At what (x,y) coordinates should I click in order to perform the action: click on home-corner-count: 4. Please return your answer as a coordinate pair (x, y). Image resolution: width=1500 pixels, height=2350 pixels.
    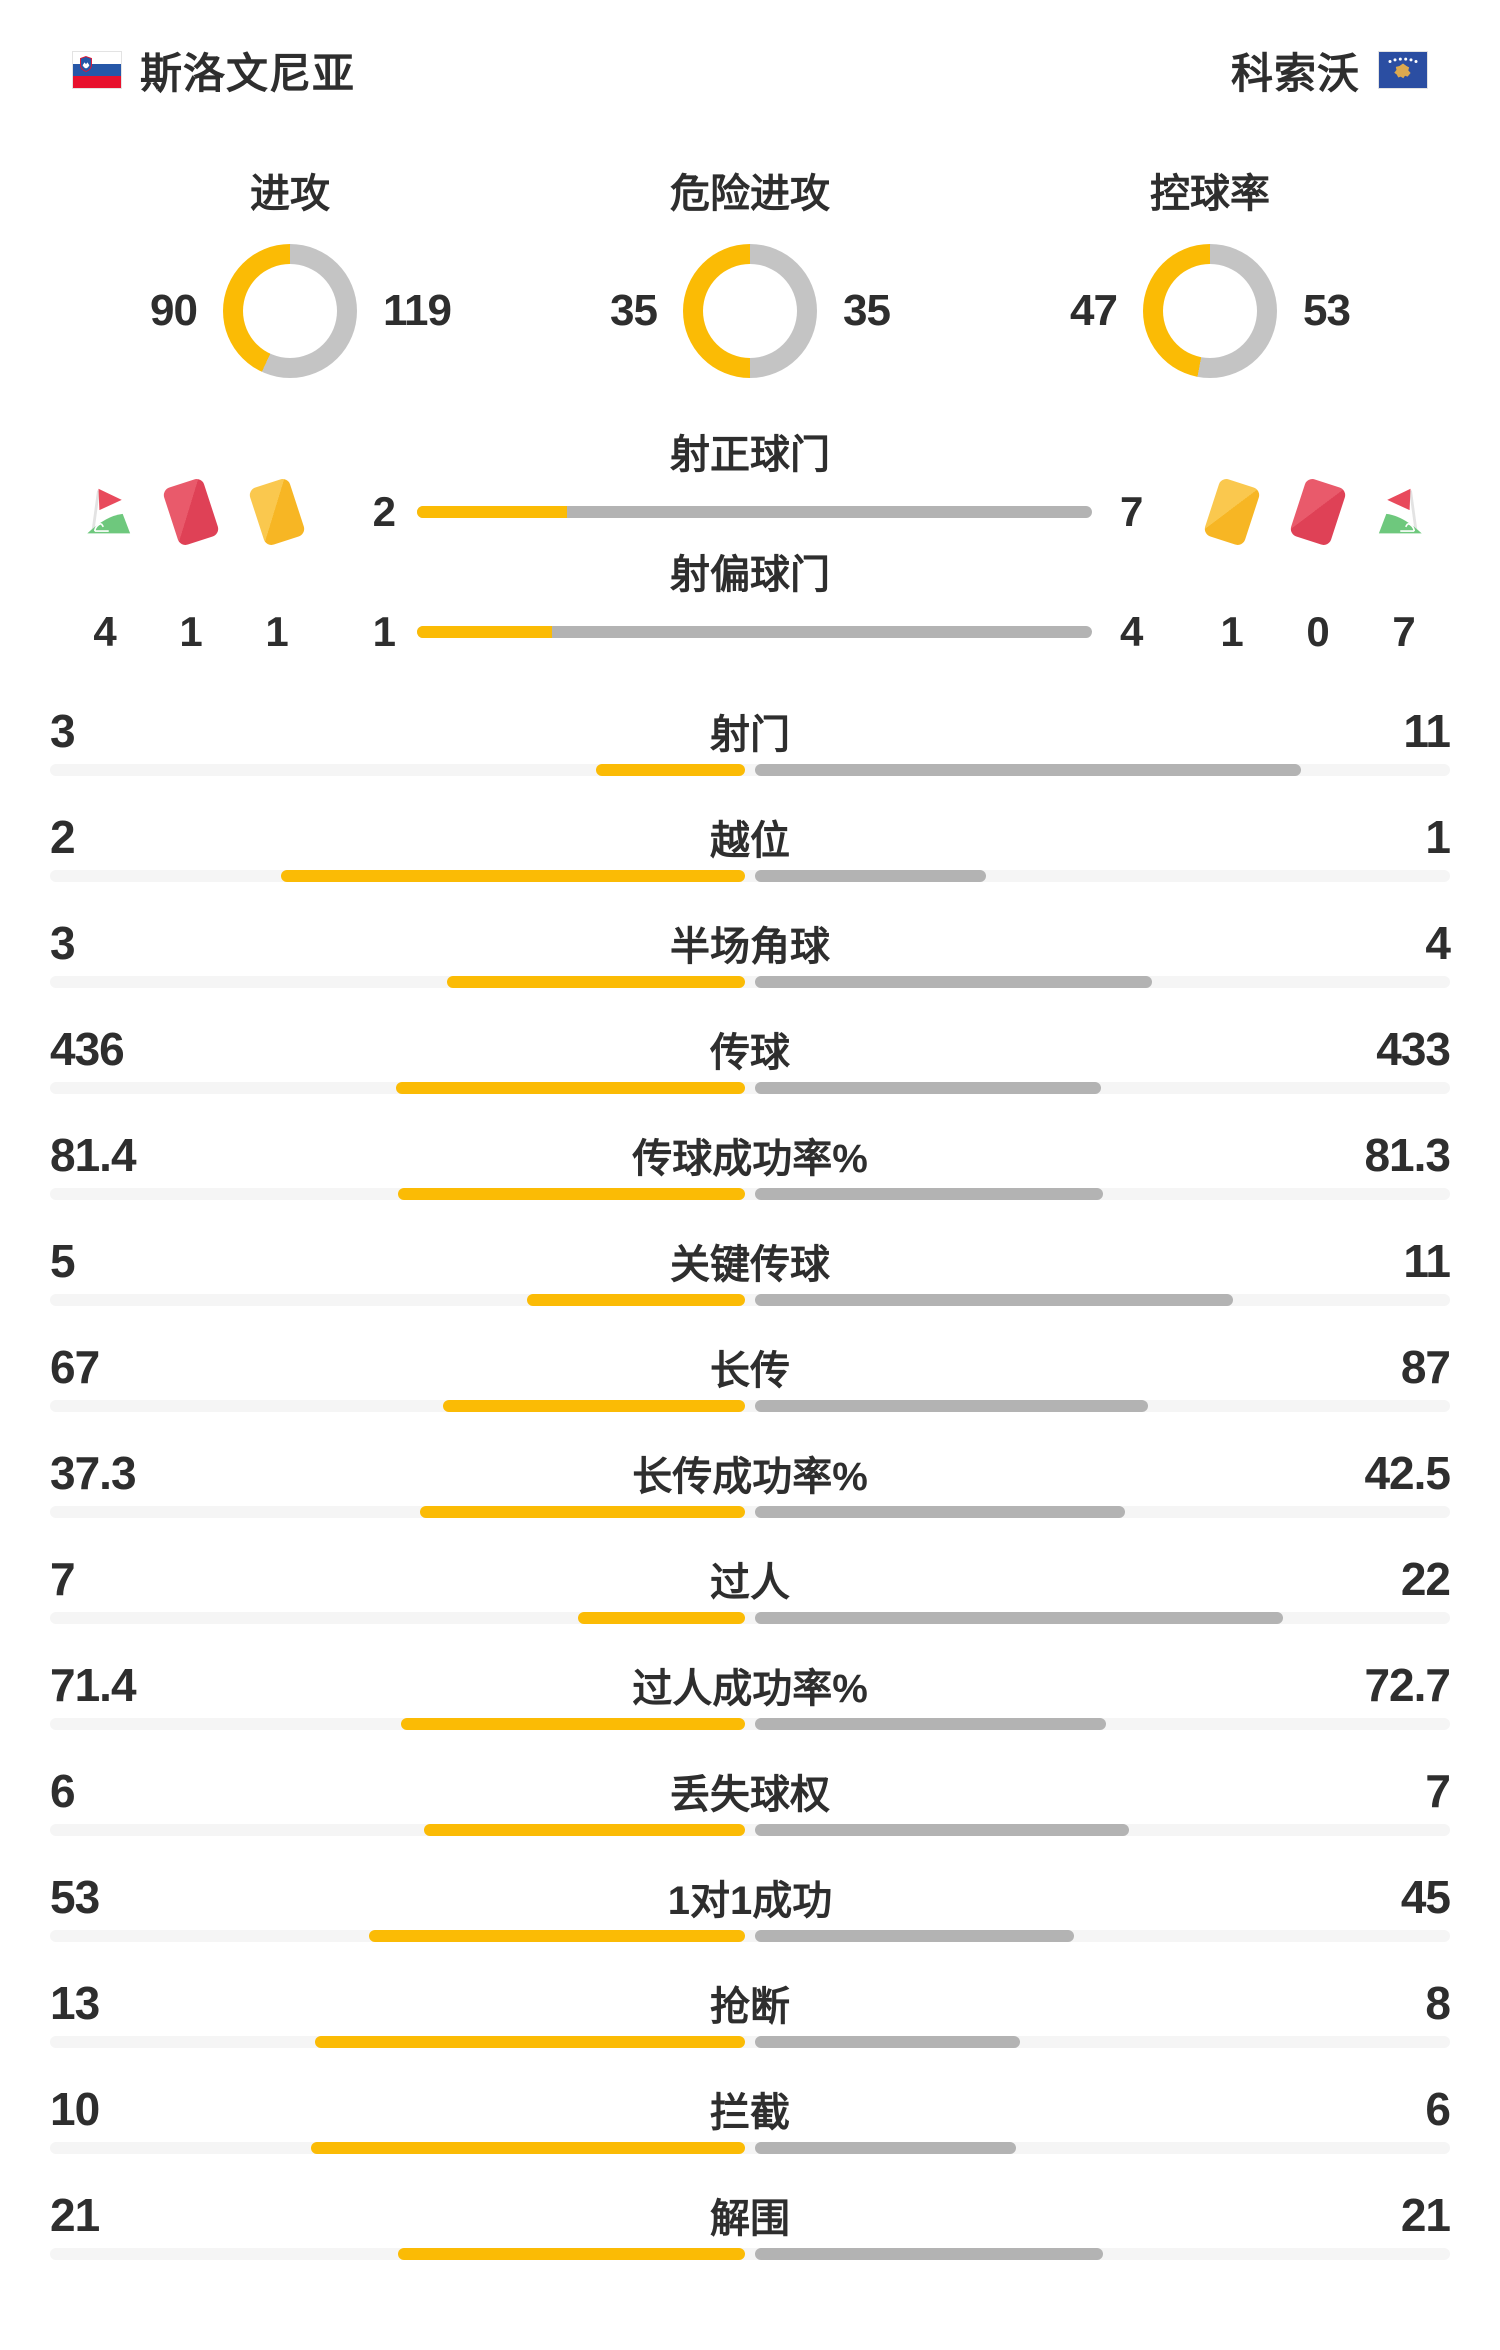
    Looking at the image, I should click on (105, 631).